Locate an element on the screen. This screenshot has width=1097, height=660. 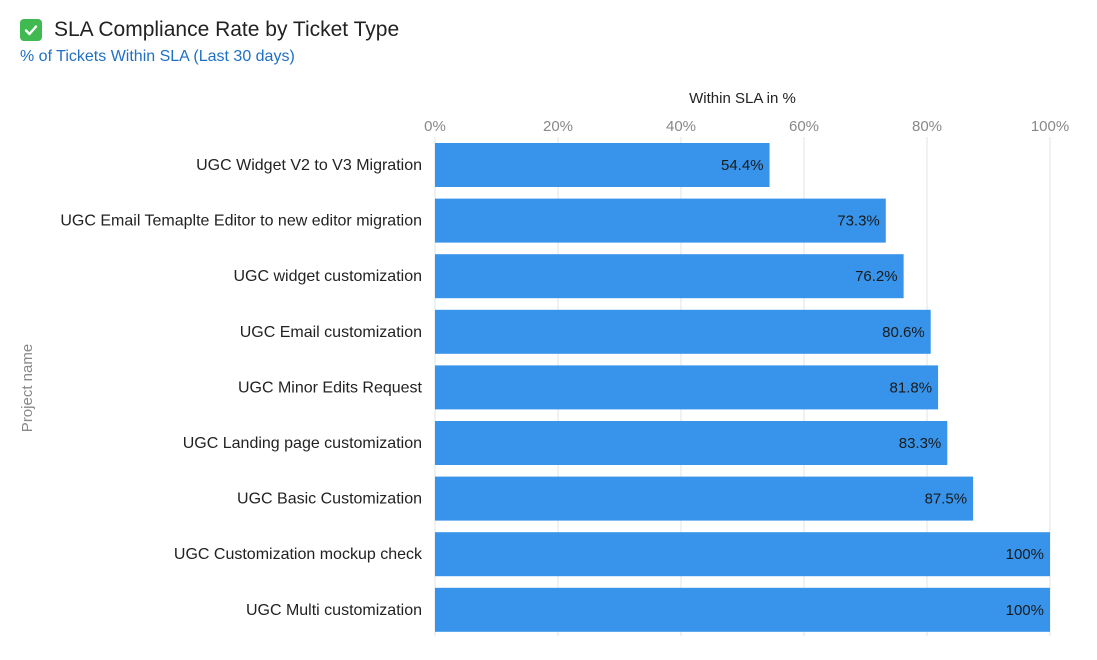
category-label: UGC Landing page customization is located at coordinates (302, 443).